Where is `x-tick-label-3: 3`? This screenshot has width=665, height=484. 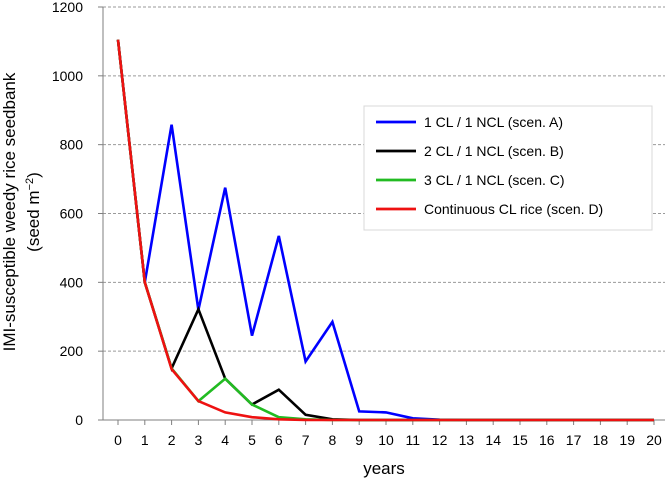
x-tick-label-3: 3 is located at coordinates (199, 440).